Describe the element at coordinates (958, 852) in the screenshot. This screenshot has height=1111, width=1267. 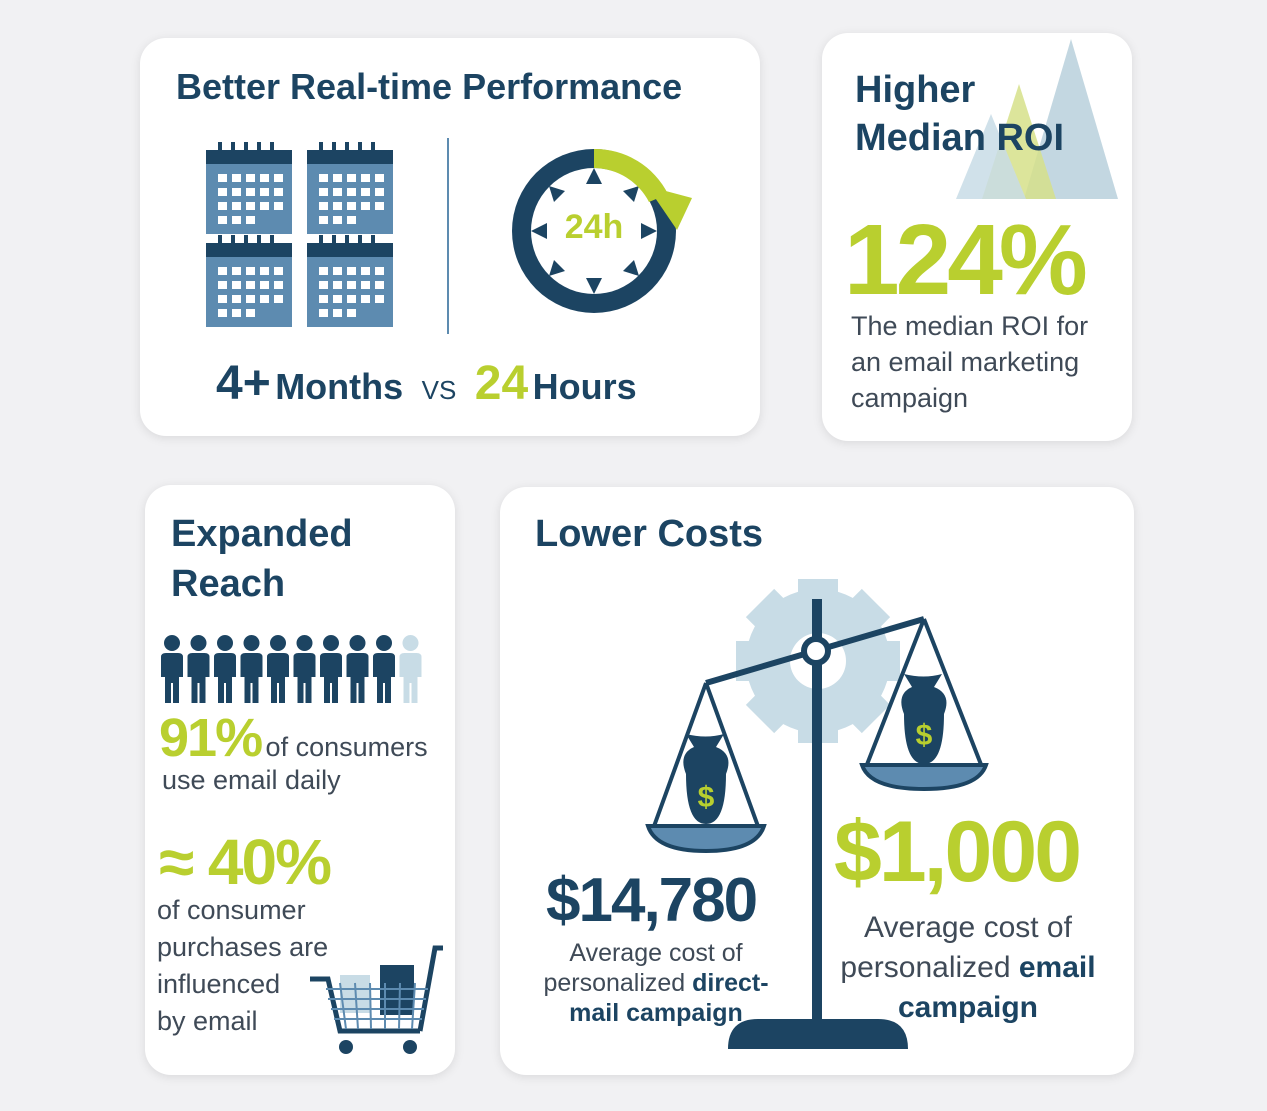
I see `email-cost: $1,000` at that location.